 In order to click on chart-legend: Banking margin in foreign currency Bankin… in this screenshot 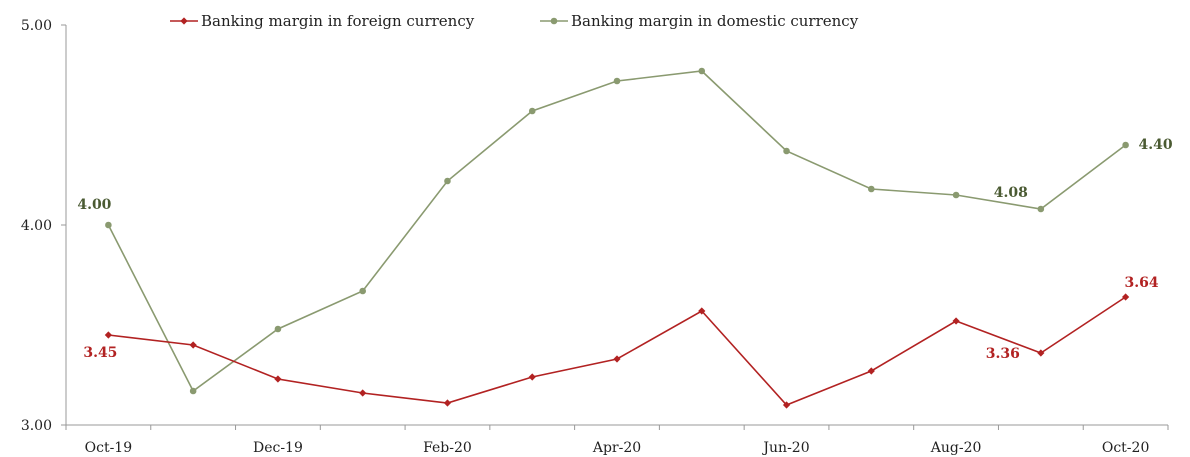, I will do `click(514, 21)`.